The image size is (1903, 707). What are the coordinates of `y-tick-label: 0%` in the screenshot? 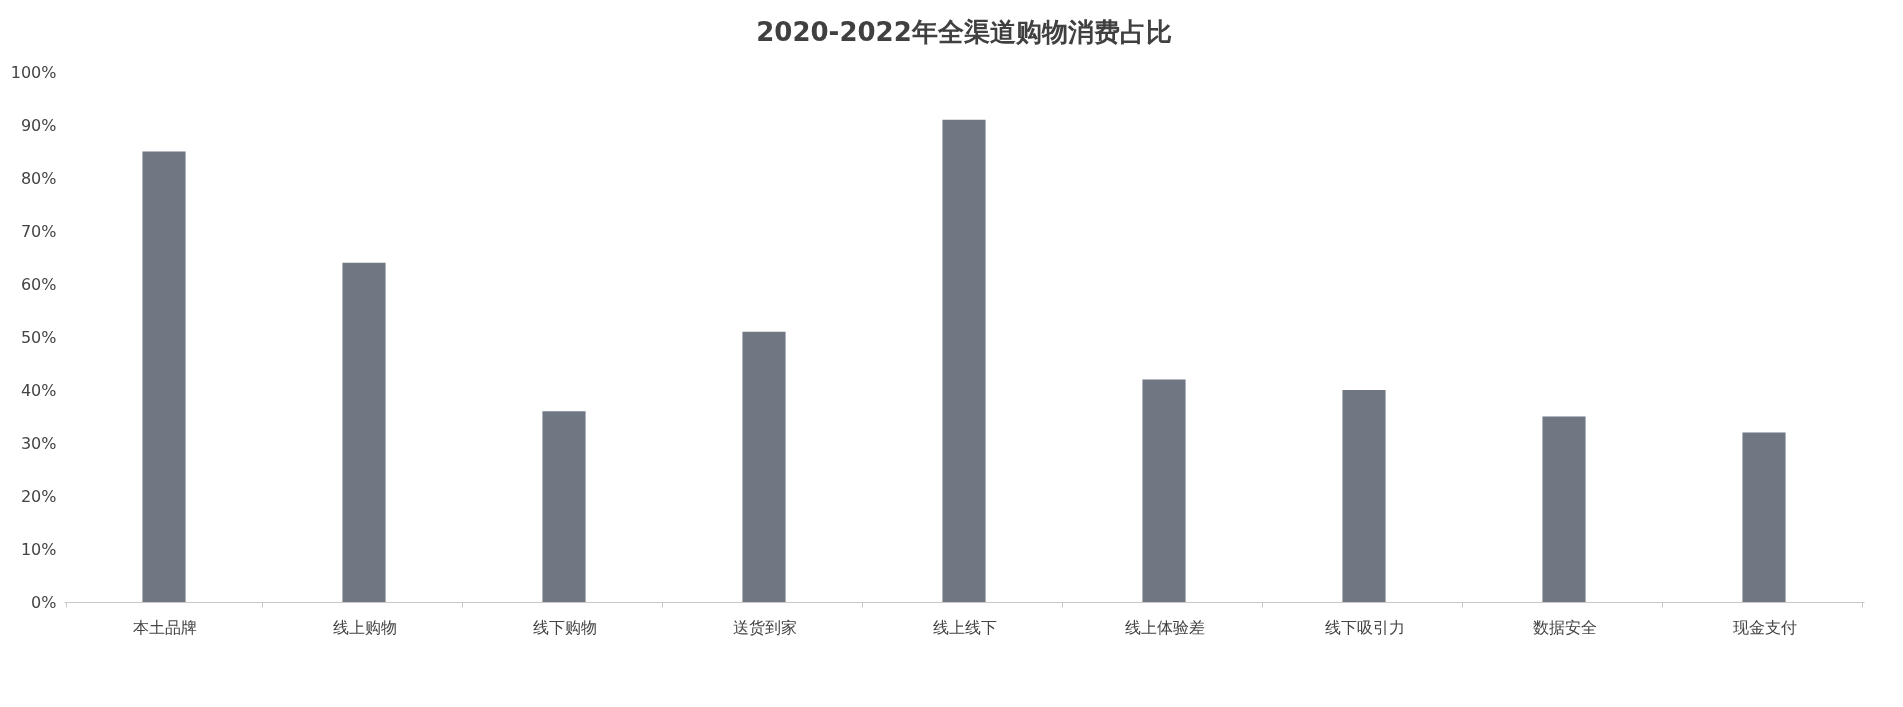 It's located at (44, 602).